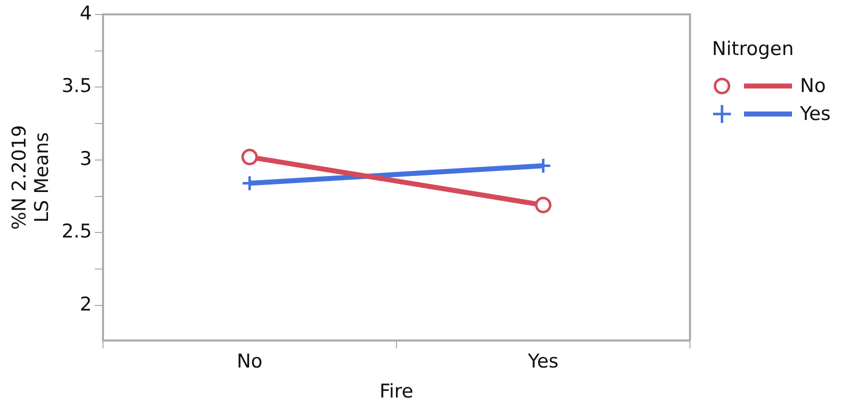 The height and width of the screenshot is (413, 844). I want to click on legend-title: Nitrogen, so click(753, 49).